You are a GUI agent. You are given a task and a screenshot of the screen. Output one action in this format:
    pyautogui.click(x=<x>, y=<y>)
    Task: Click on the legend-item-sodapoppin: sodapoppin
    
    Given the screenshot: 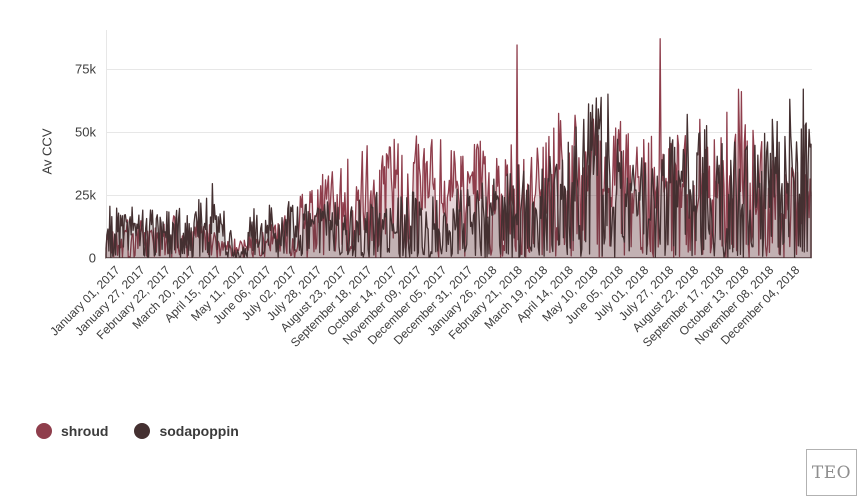 What is the action you would take?
    pyautogui.click(x=186, y=431)
    